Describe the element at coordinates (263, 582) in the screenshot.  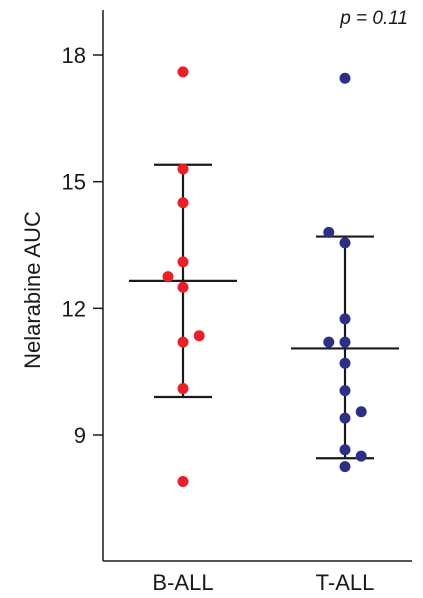
I see `category-labels: B-ALL T-ALL` at that location.